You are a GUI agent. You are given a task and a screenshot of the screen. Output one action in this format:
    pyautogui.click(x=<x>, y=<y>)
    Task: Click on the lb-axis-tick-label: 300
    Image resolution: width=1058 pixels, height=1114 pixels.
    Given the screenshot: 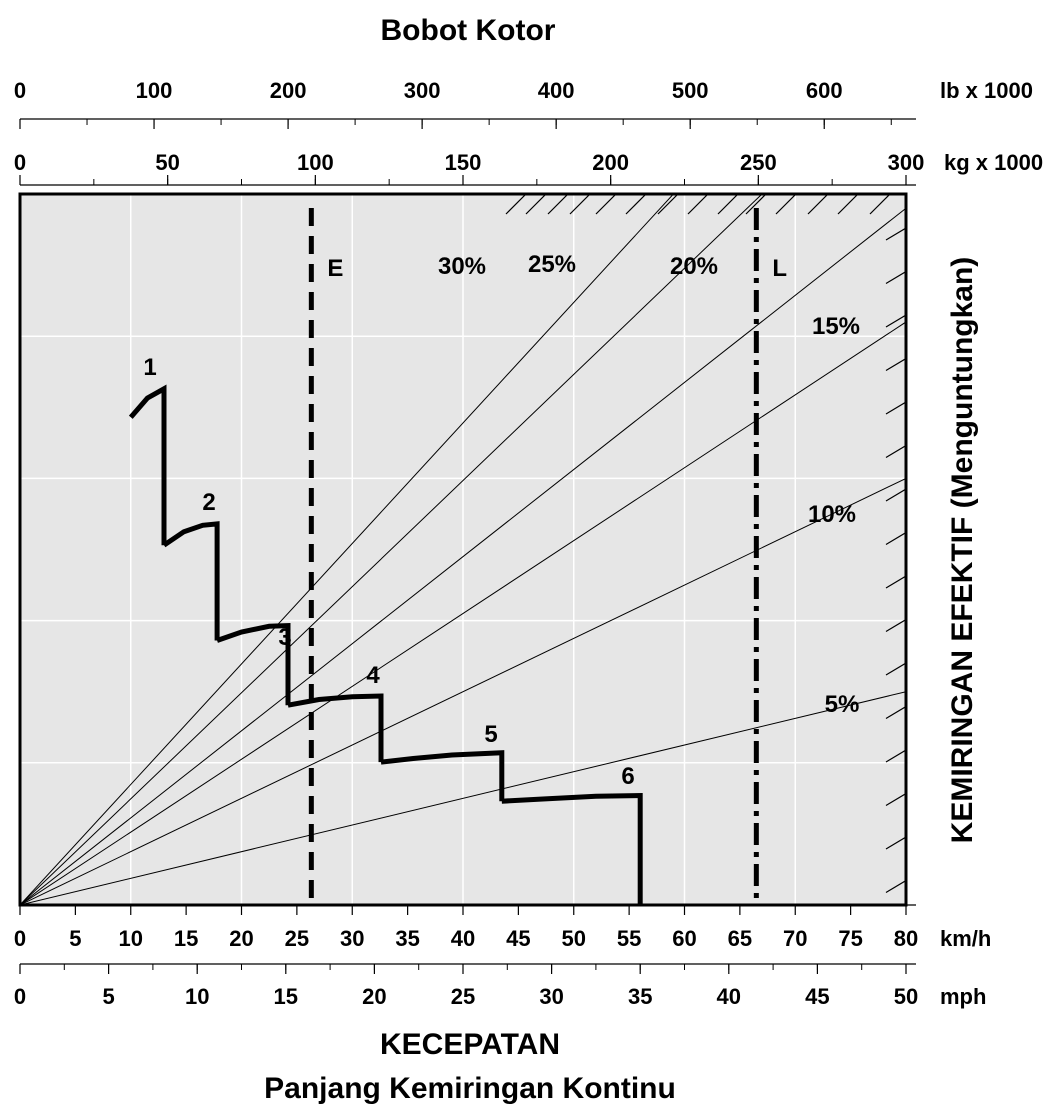 What is the action you would take?
    pyautogui.click(x=422, y=90)
    